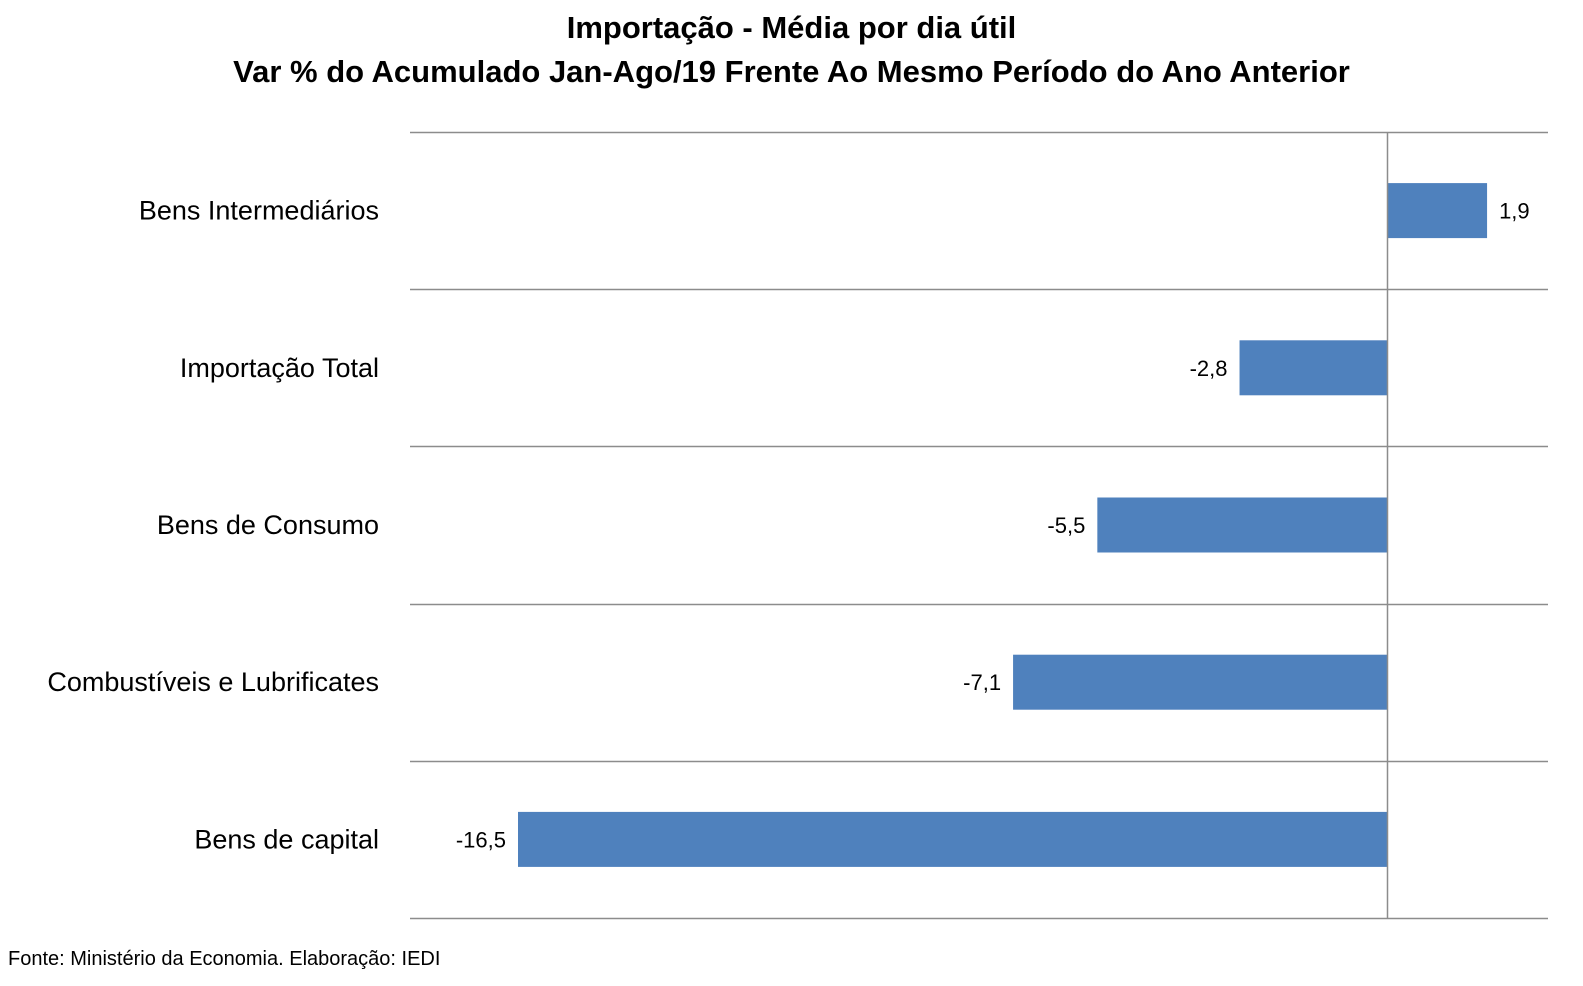 The width and height of the screenshot is (1583, 986). I want to click on data-label: -5,5, so click(1066, 525).